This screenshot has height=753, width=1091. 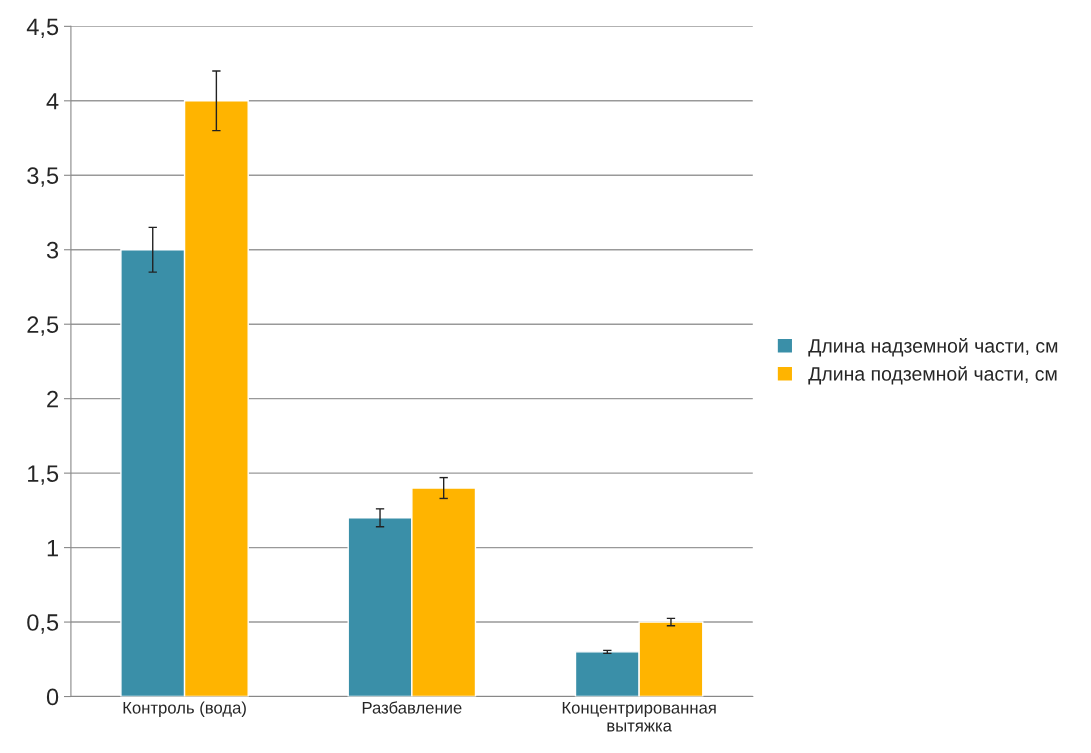 What do you see at coordinates (43, 326) in the screenshot?
I see `y-tick-label: 2,5` at bounding box center [43, 326].